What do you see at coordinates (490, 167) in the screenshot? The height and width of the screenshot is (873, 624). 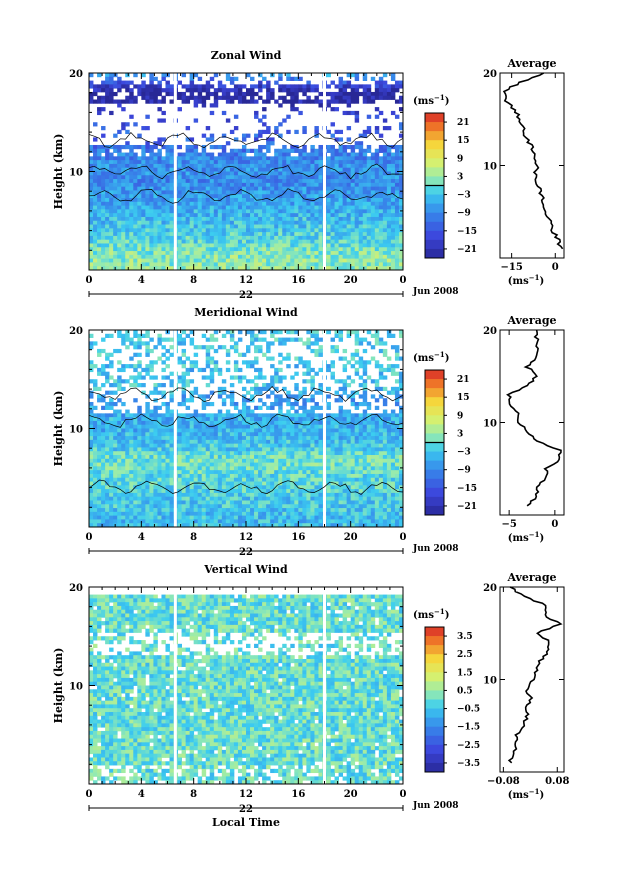 I see `profile-y-tick-label: 10` at bounding box center [490, 167].